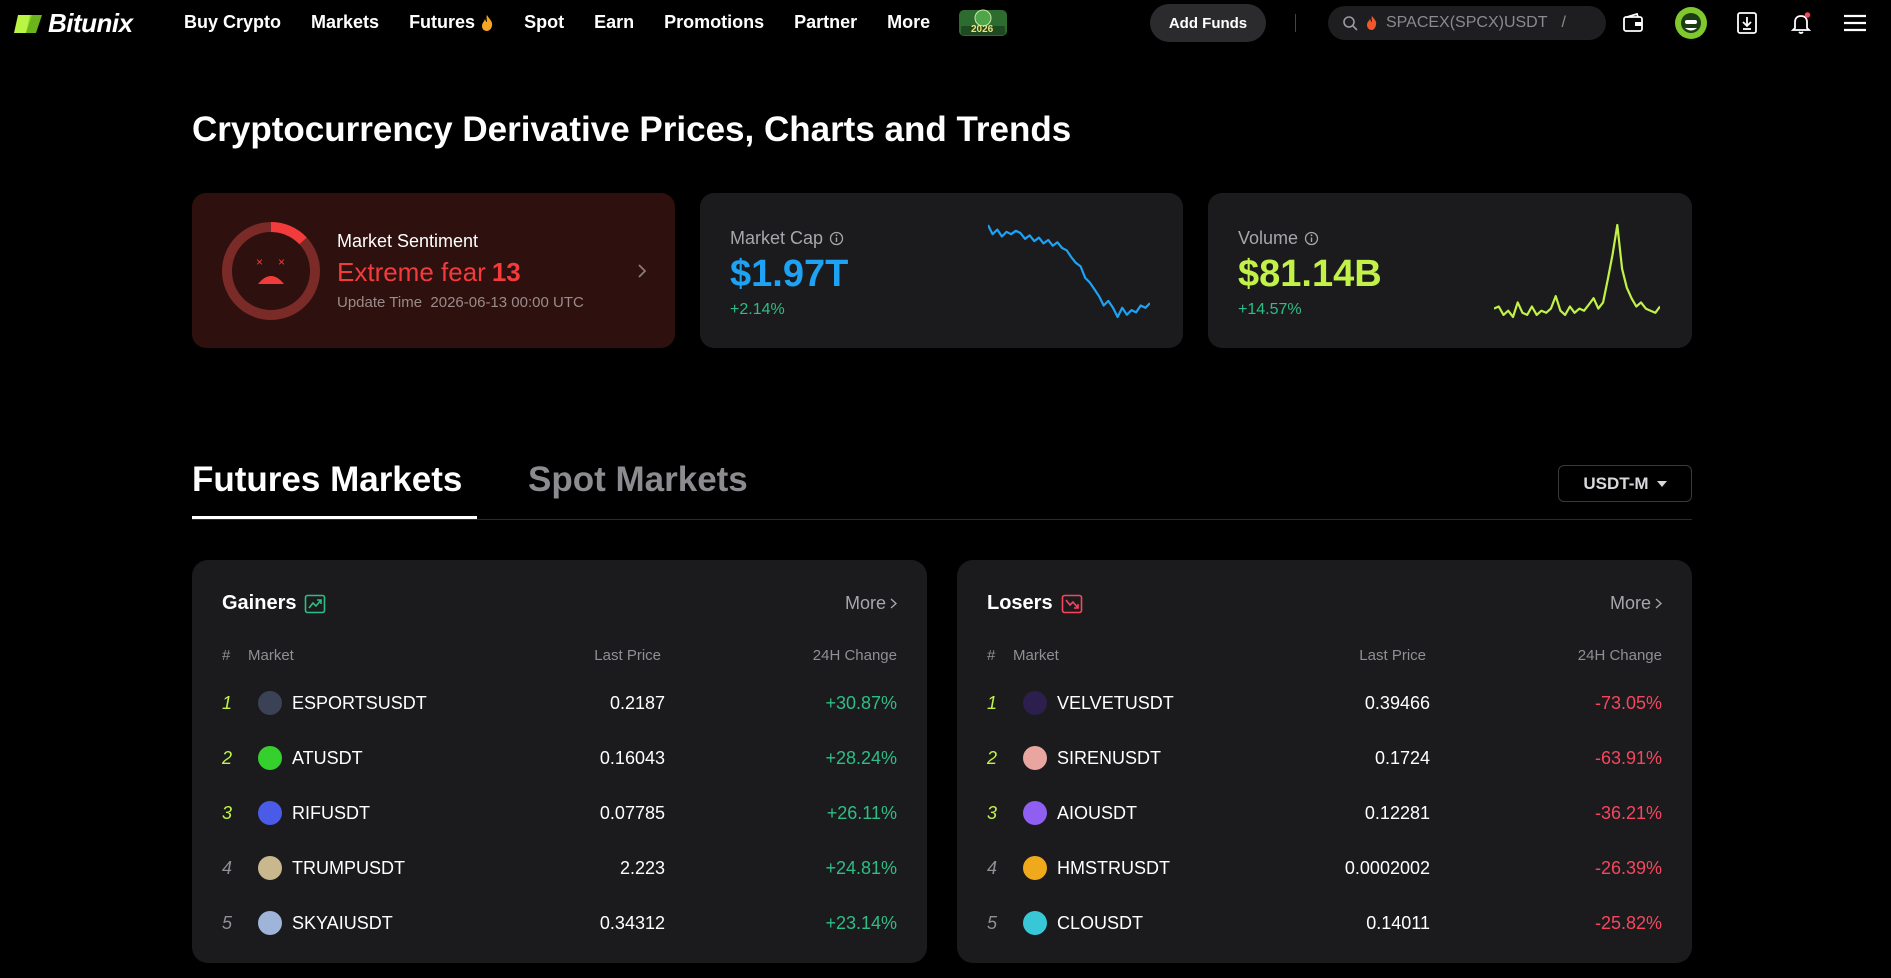 This screenshot has width=1891, height=978. I want to click on nav-futures-label: Futures, so click(442, 22).